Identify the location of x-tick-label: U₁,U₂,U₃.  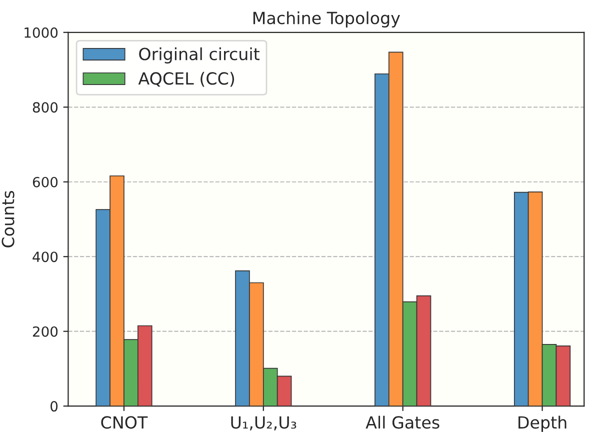
(263, 423).